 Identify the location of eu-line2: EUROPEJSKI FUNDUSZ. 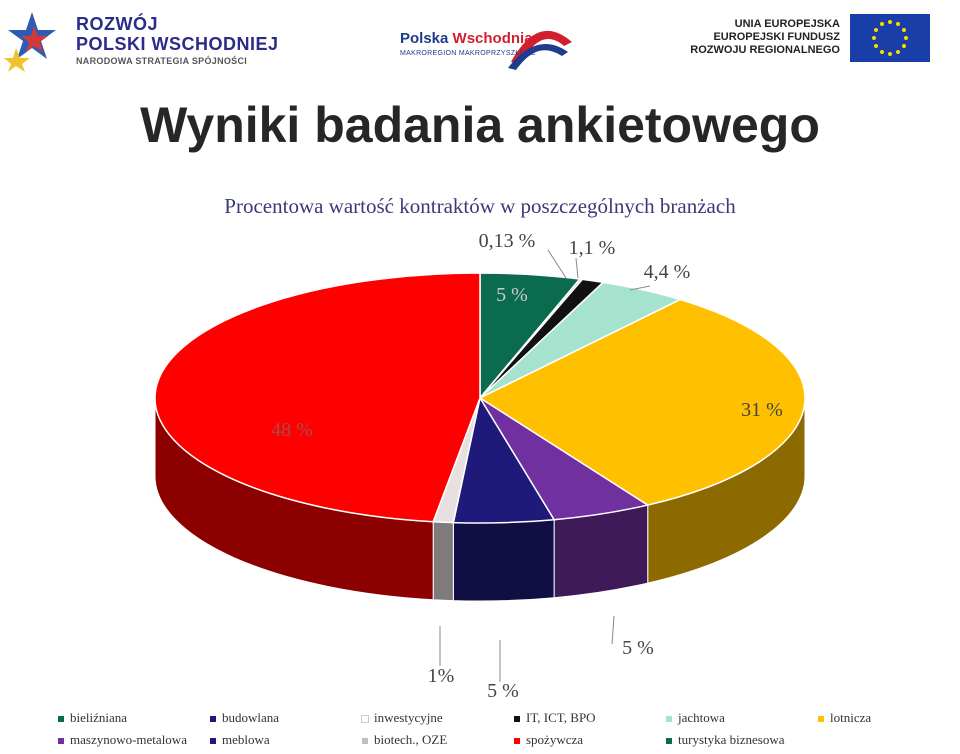
(776, 37).